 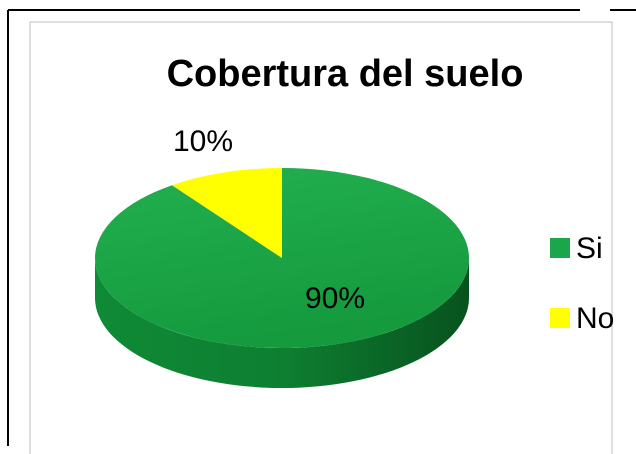 I want to click on legend-label: Si, so click(x=589, y=248).